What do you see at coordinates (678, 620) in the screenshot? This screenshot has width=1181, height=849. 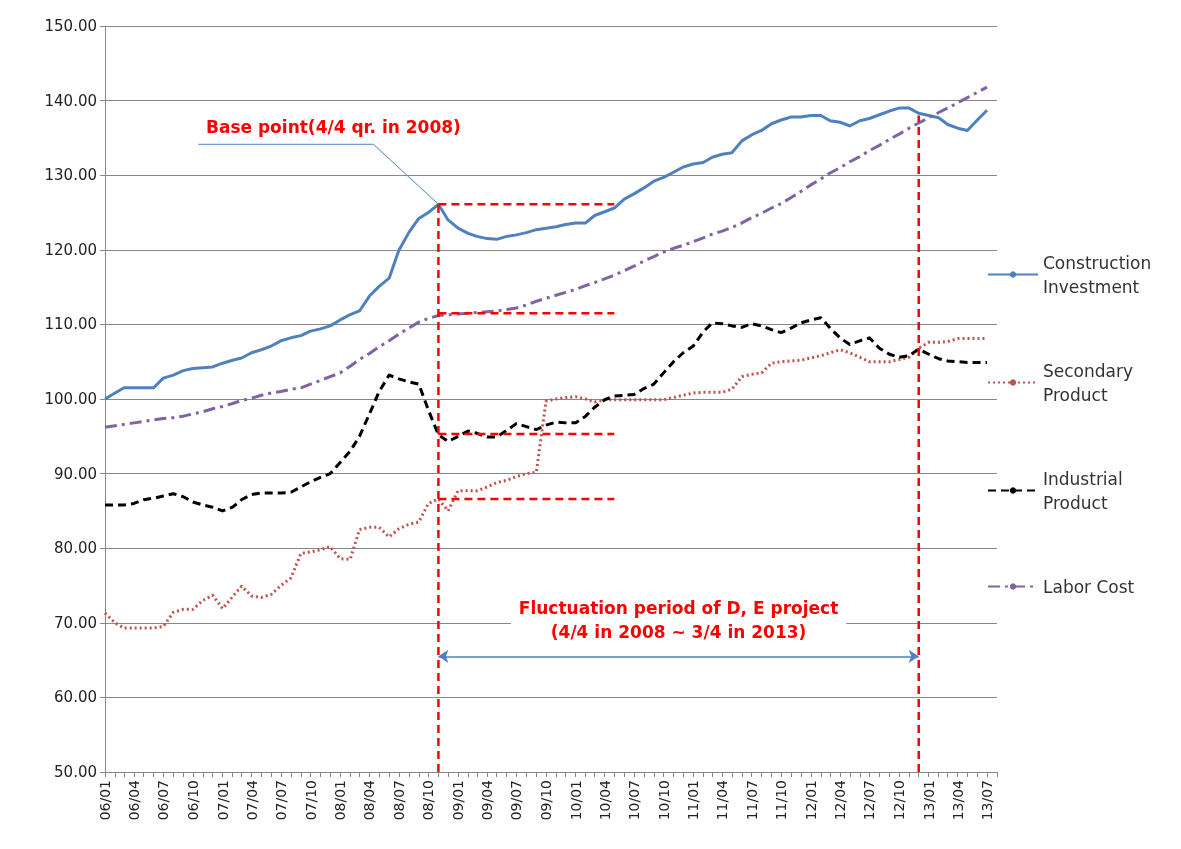 I see `annotation: Fluctuation period of D, E project (4/4 in 2008 ~ 3/4 in 2013)` at bounding box center [678, 620].